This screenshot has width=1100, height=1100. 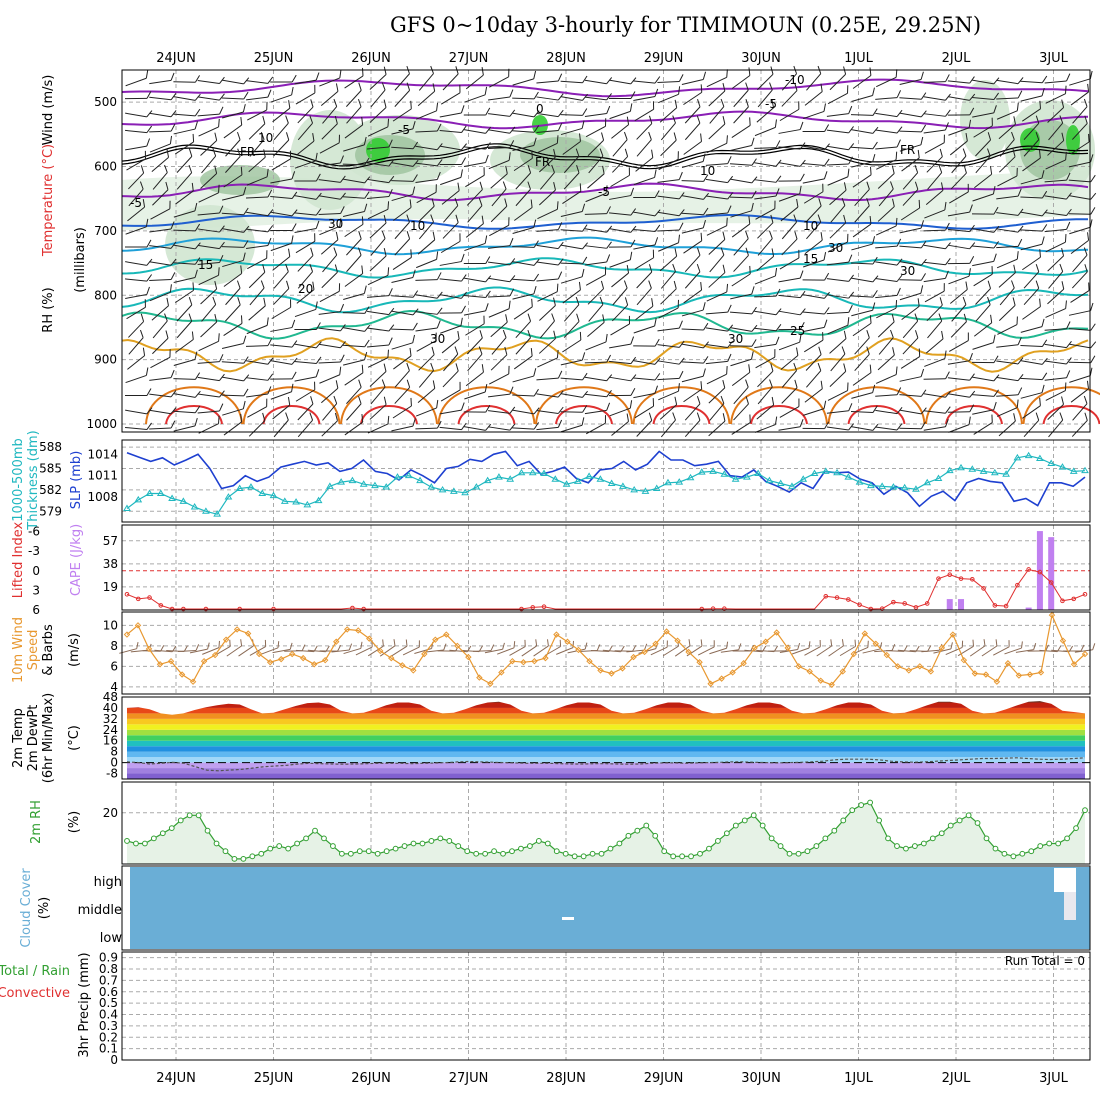 What do you see at coordinates (127, 594) in the screenshot?
I see `li-point` at bounding box center [127, 594].